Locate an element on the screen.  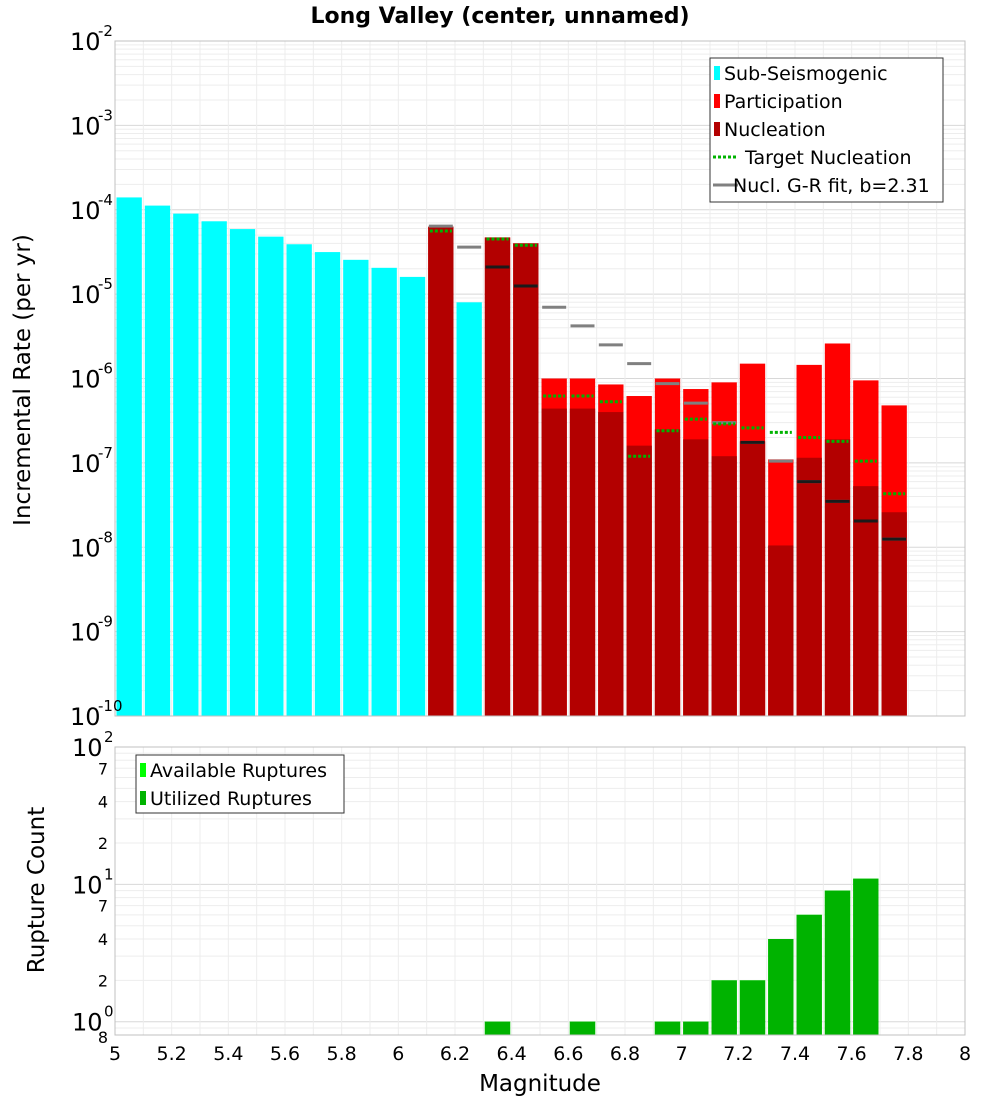
legend-label: Available Ruptures is located at coordinates (238, 771).